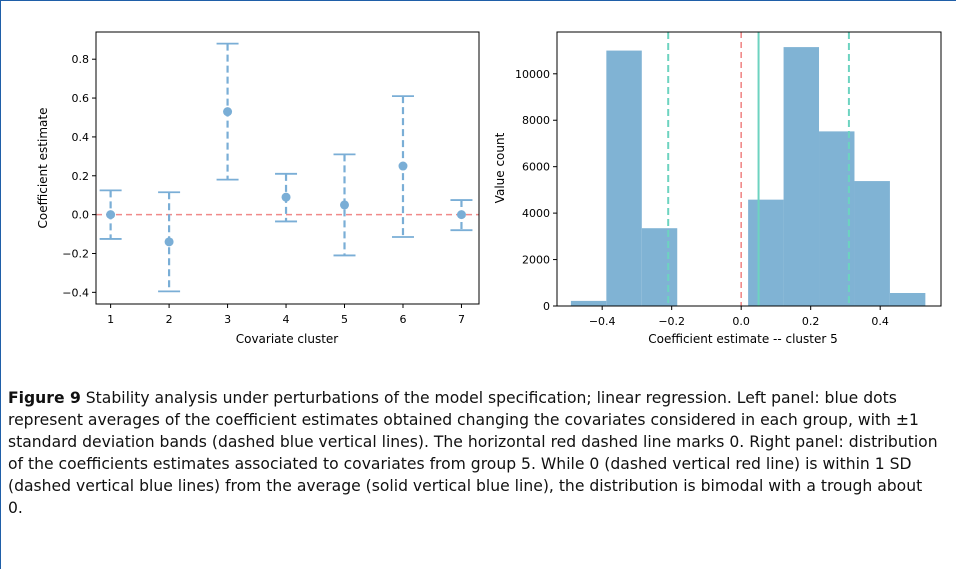  I want to click on left-ylabel: Coefficient estimate, so click(43, 168).